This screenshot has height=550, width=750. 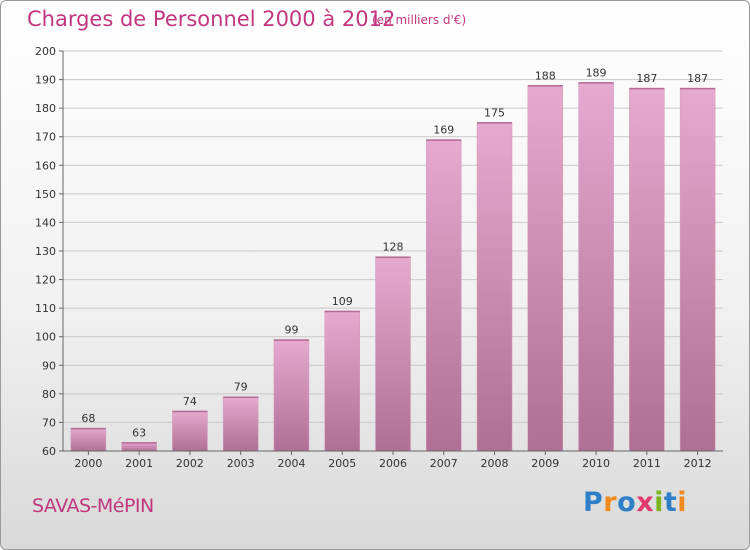 What do you see at coordinates (190, 463) in the screenshot?
I see `x-tick-label: 2002` at bounding box center [190, 463].